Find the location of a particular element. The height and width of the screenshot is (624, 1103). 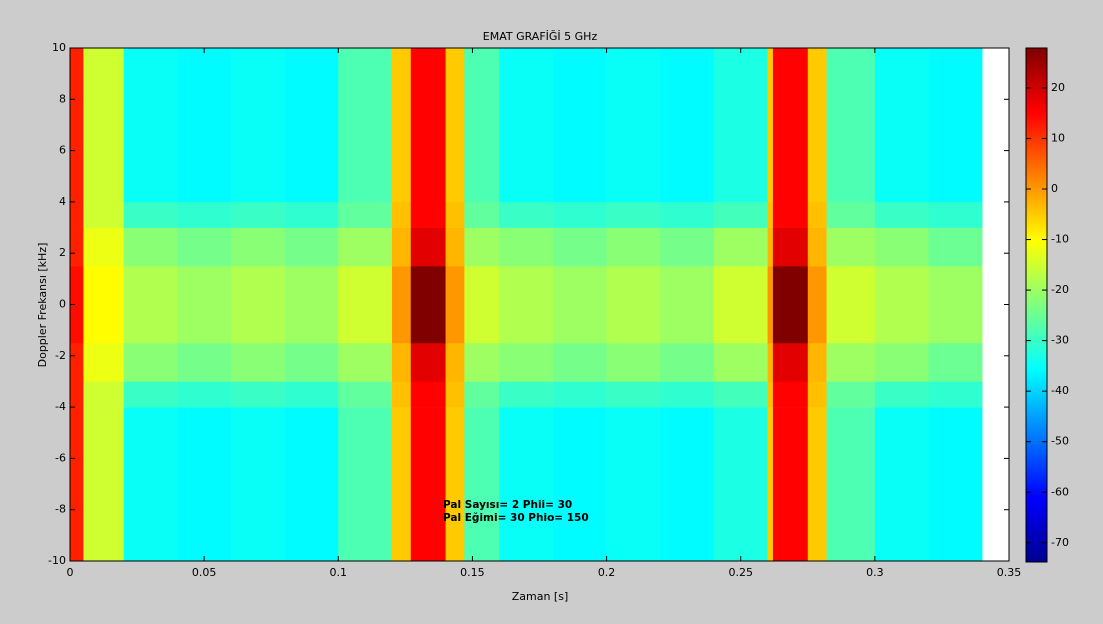

annotation: Pal Sayısı= 2 Phii= 30 is located at coordinates (507, 505).